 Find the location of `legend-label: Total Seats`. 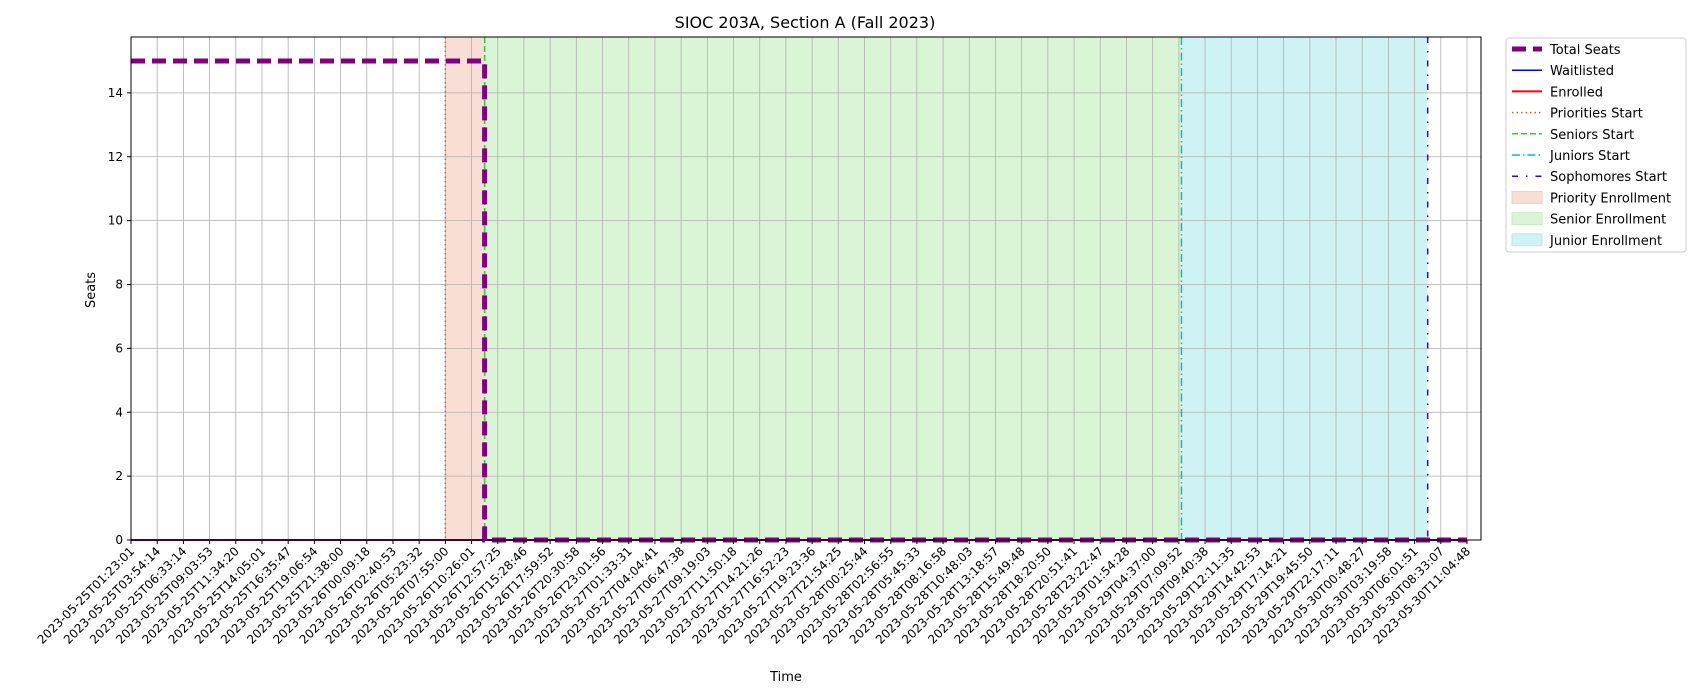

legend-label: Total Seats is located at coordinates (1585, 50).